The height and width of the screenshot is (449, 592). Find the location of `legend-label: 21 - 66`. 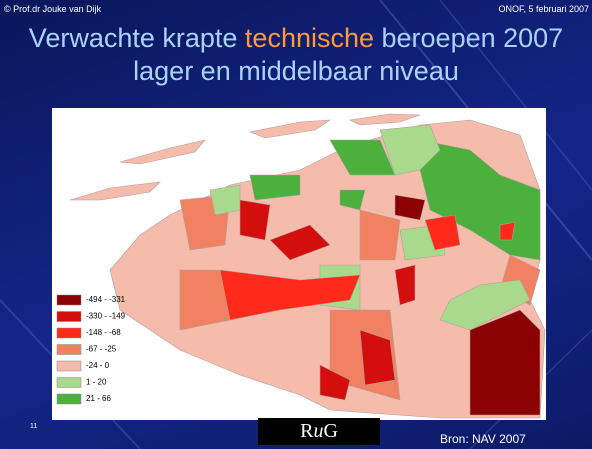

legend-label: 21 - 66 is located at coordinates (98, 398).